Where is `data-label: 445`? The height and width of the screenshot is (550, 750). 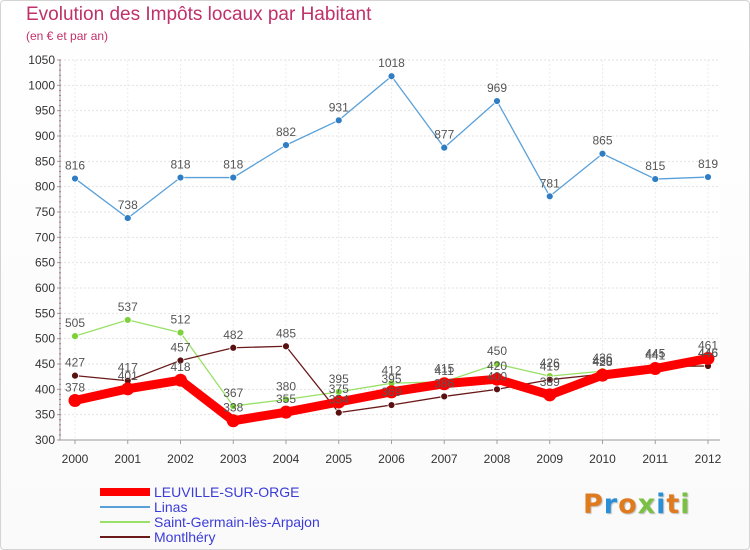 data-label: 445 is located at coordinates (655, 354).